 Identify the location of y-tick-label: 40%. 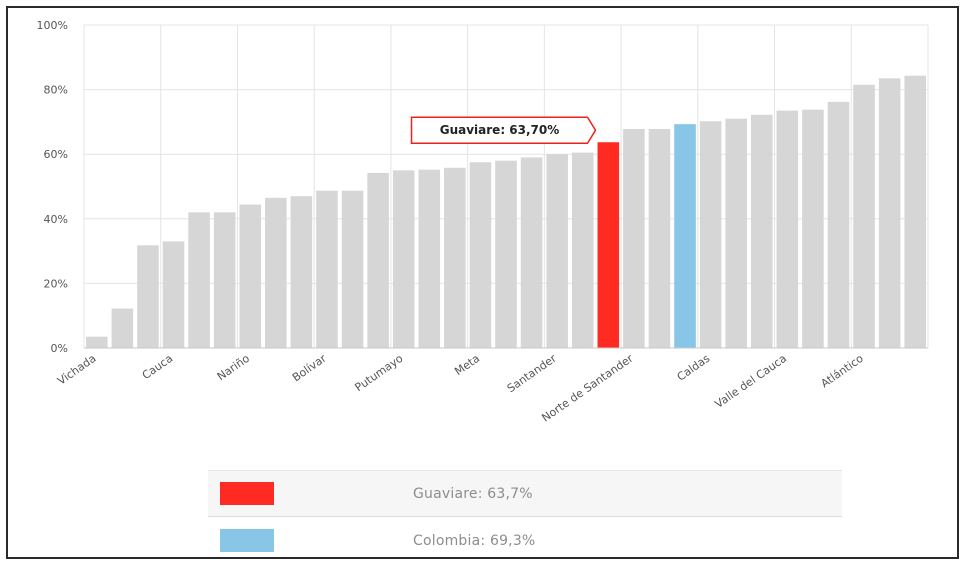
(56, 219).